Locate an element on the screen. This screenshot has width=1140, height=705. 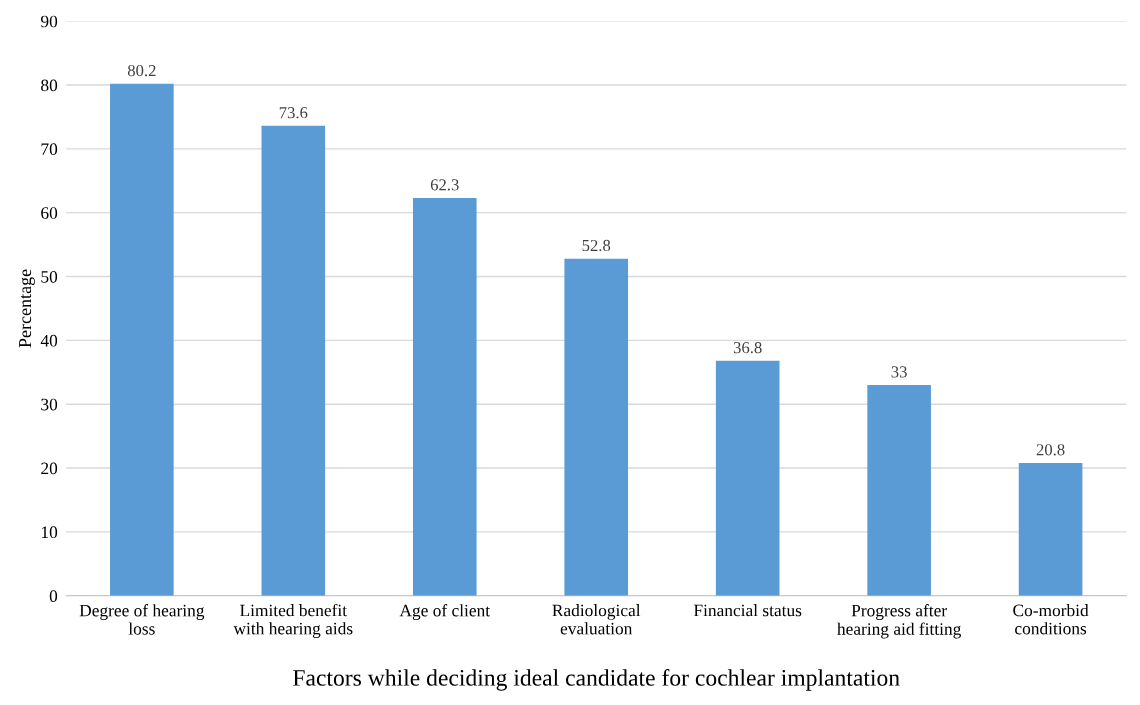
x-axis-title: Factors while deciding ideal candidate for cochlear implantation is located at coordinates (596, 680).